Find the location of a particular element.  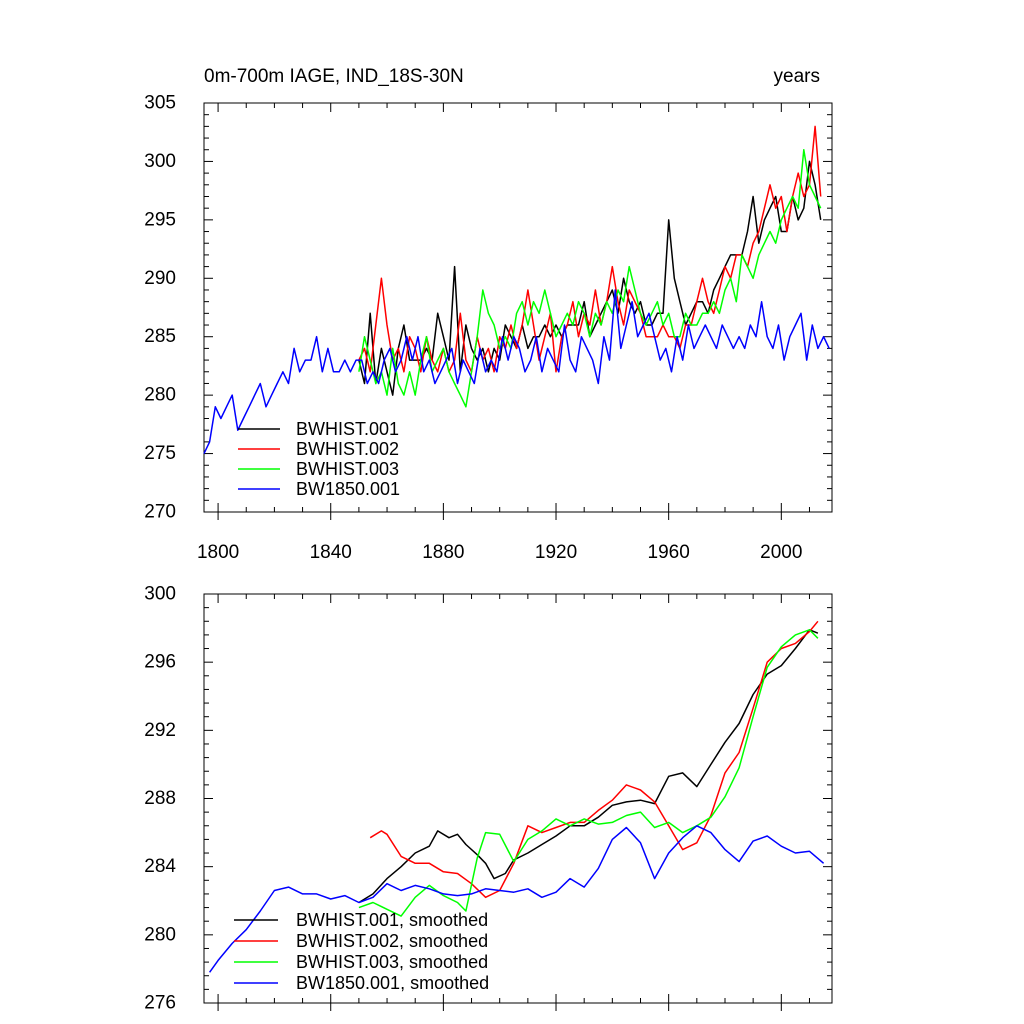

x-tick-label: 1840 is located at coordinates (331, 552).